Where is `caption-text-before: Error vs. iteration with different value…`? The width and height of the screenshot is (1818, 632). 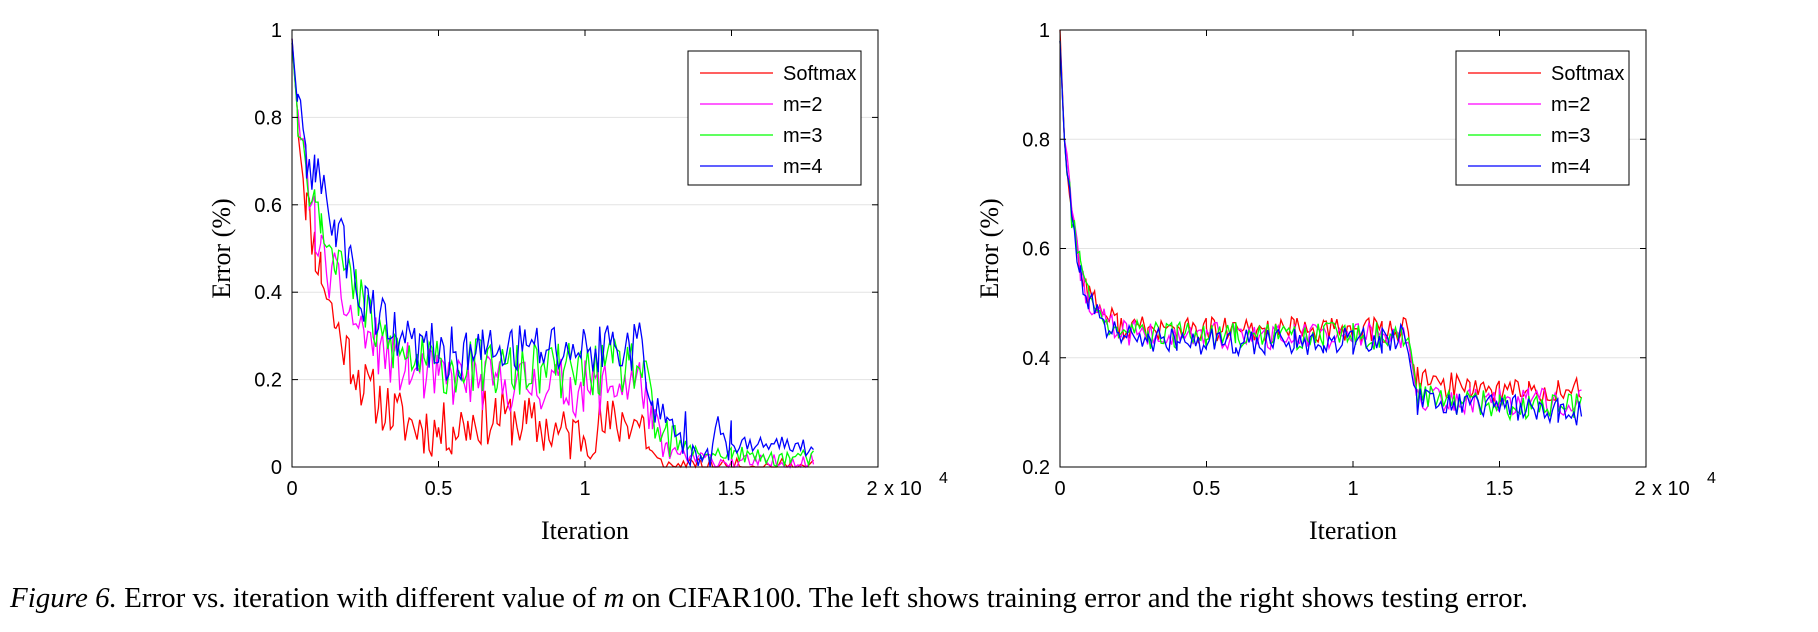 caption-text-before: Error vs. iteration with different value… is located at coordinates (360, 598).